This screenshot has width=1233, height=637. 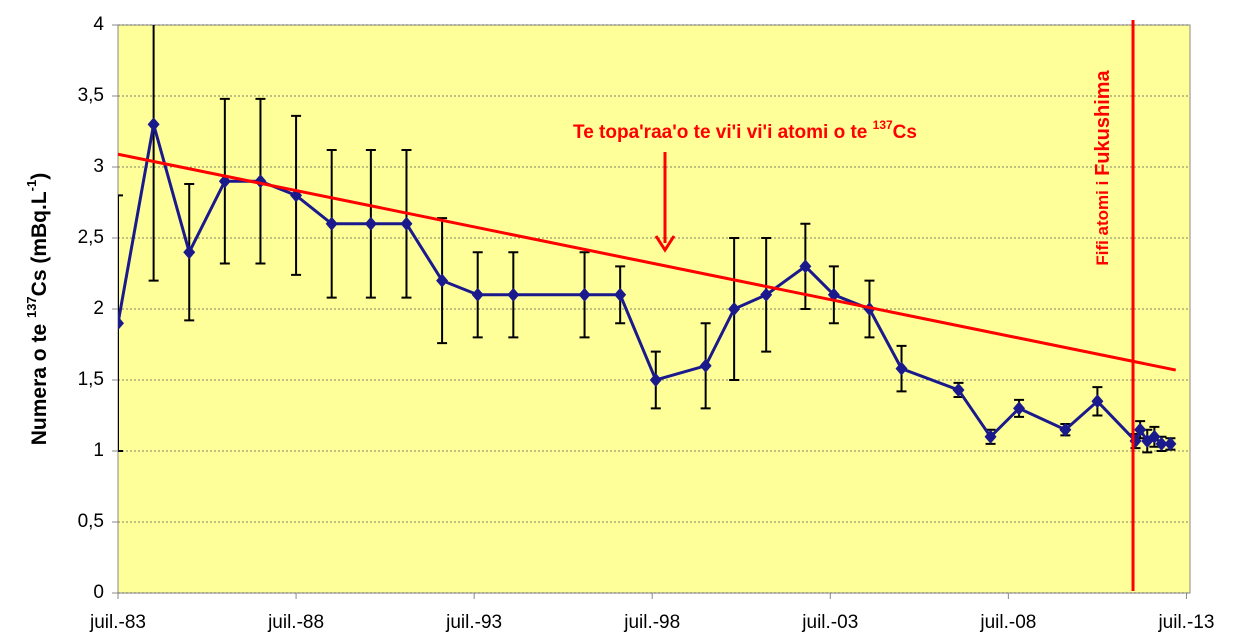 What do you see at coordinates (91, 237) in the screenshot?
I see `y-tick-label: 2,5` at bounding box center [91, 237].